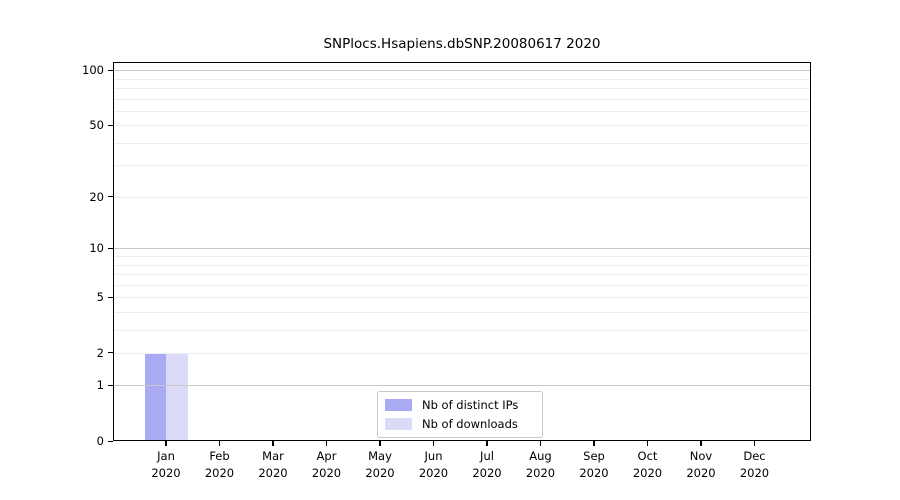 Image resolution: width=900 pixels, height=500 pixels. I want to click on x-tick-label: Feb 2020, so click(219, 464).